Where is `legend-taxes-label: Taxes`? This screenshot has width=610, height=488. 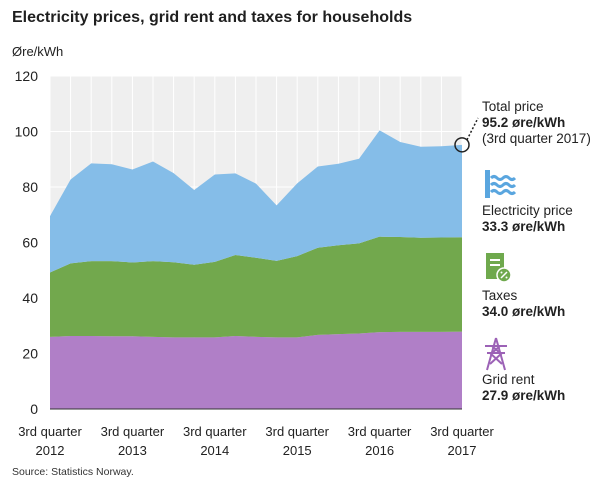
legend-taxes-label: Taxes is located at coordinates (500, 295).